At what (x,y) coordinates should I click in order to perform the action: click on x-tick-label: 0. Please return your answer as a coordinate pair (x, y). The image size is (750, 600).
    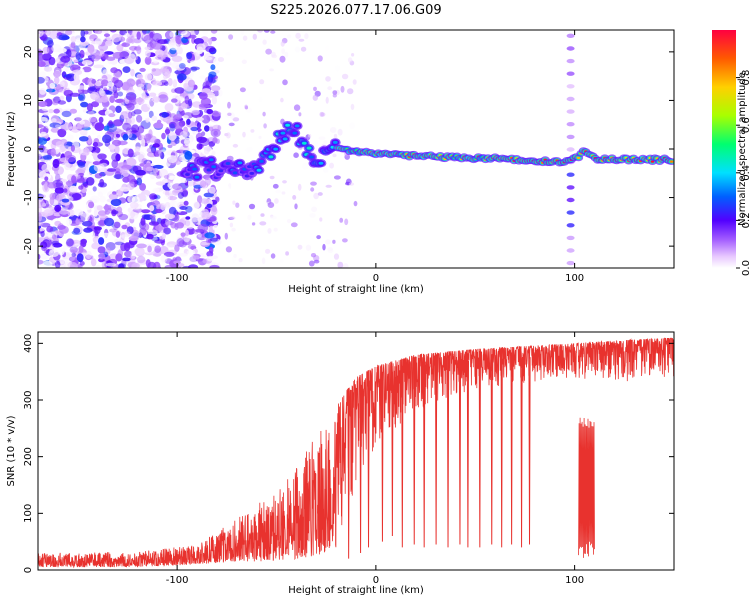
    Looking at the image, I should click on (376, 580).